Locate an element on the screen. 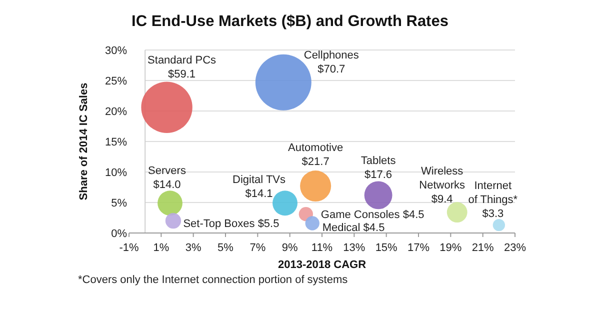 This screenshot has height=320, width=600. annotation: Internet of Things* $3.3 is located at coordinates (493, 200).